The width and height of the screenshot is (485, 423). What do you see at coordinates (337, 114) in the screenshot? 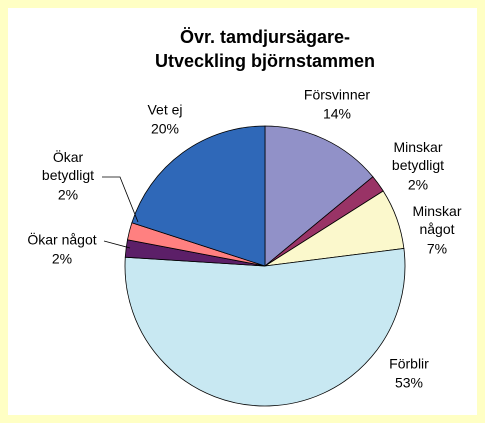
I see `slice-value-label: 14%` at bounding box center [337, 114].